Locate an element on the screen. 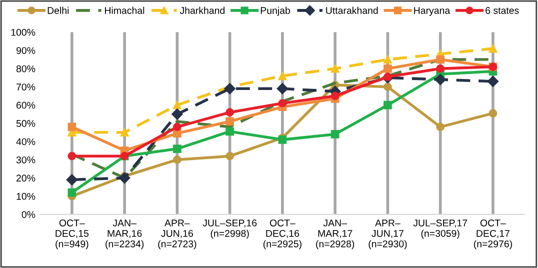 The image size is (538, 268). x-tick-label: OCT– DEC,17 (n=2976) is located at coordinates (493, 235).